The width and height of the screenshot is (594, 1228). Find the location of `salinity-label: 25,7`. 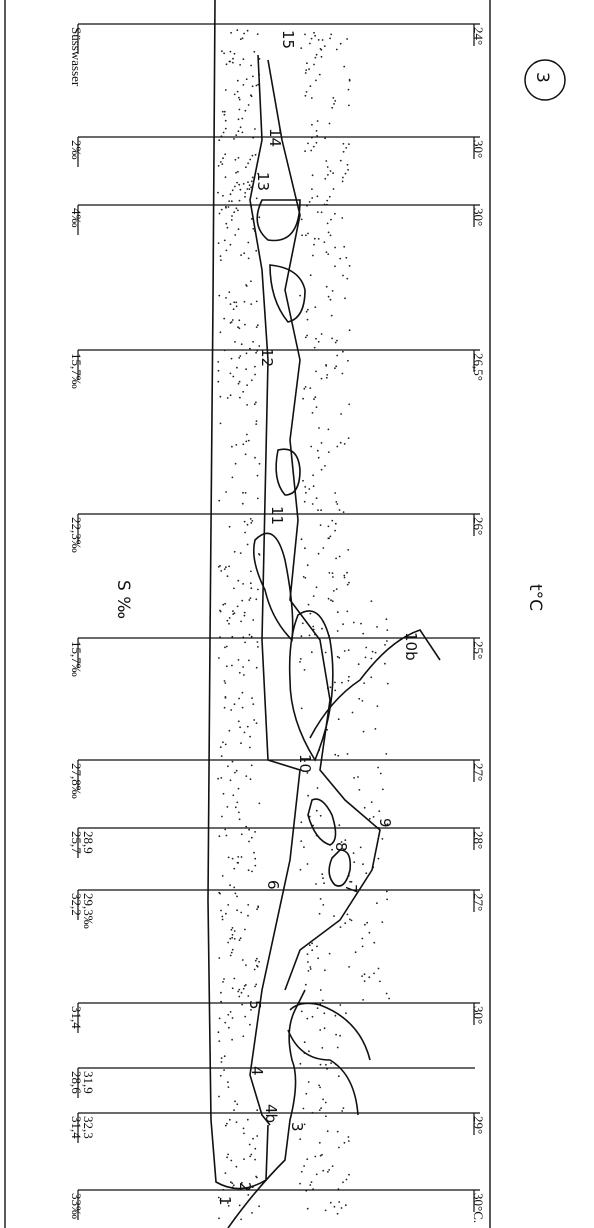

salinity-label: 25,7 is located at coordinates (76, 842).